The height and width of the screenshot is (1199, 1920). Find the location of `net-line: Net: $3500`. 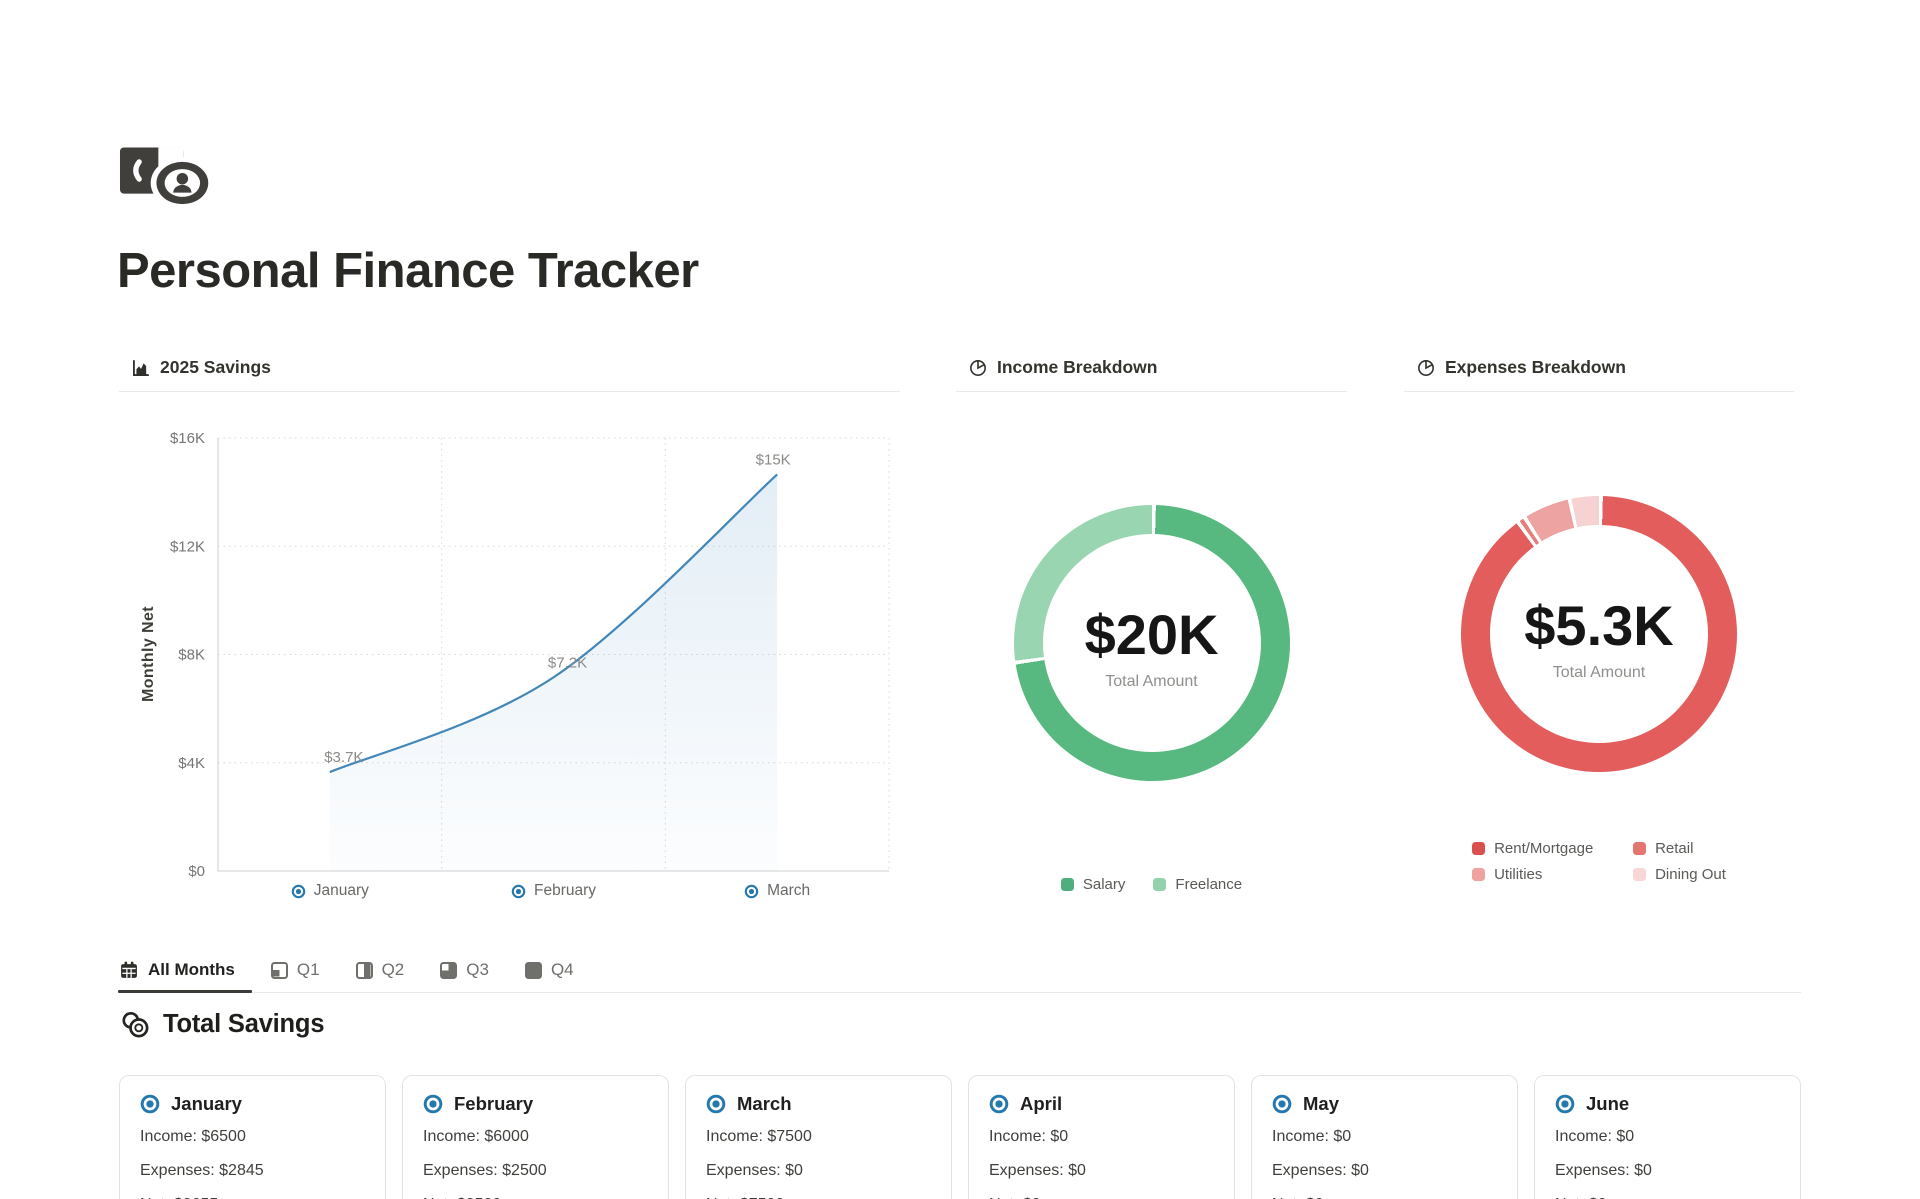

net-line: Net: $3500 is located at coordinates (535, 1197).